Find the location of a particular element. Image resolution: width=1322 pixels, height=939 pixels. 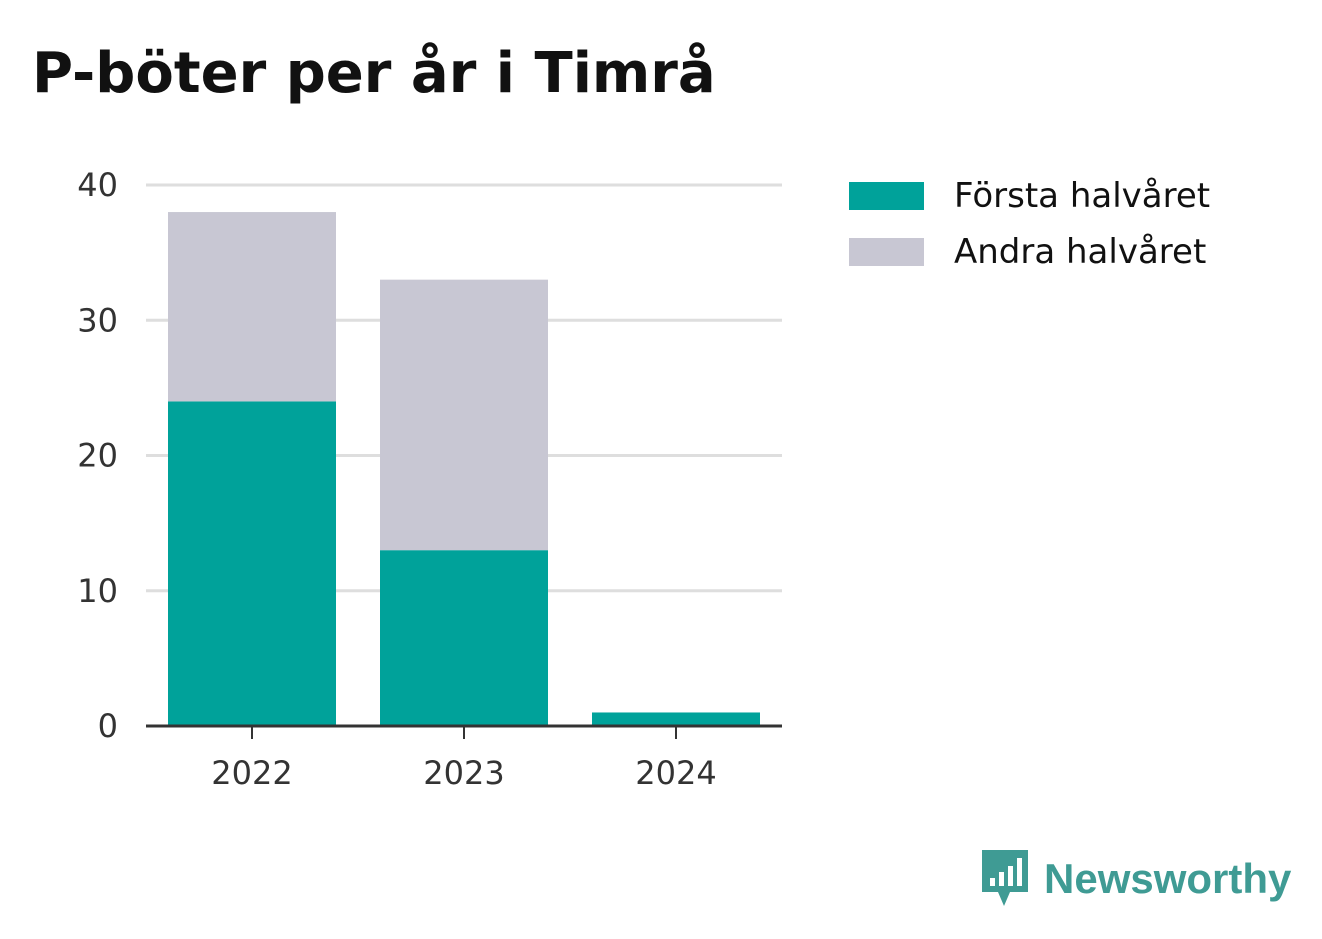

x-axis: 2022 2023 2024 is located at coordinates (464, 759).